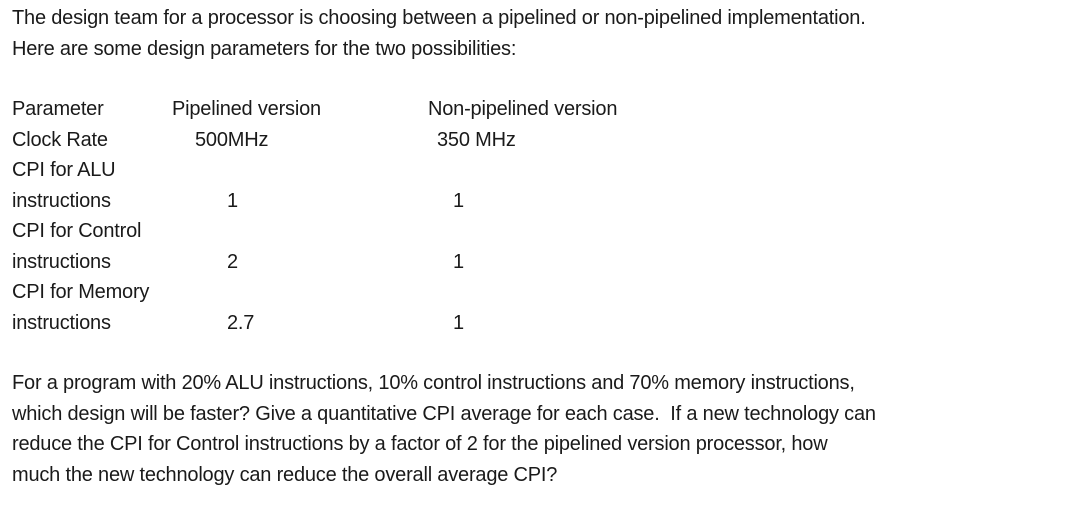 The width and height of the screenshot is (1077, 519). Describe the element at coordinates (400, 185) in the screenshot. I see `table-row-cpi-alu: CPI for ALU instructions 1 1` at that location.